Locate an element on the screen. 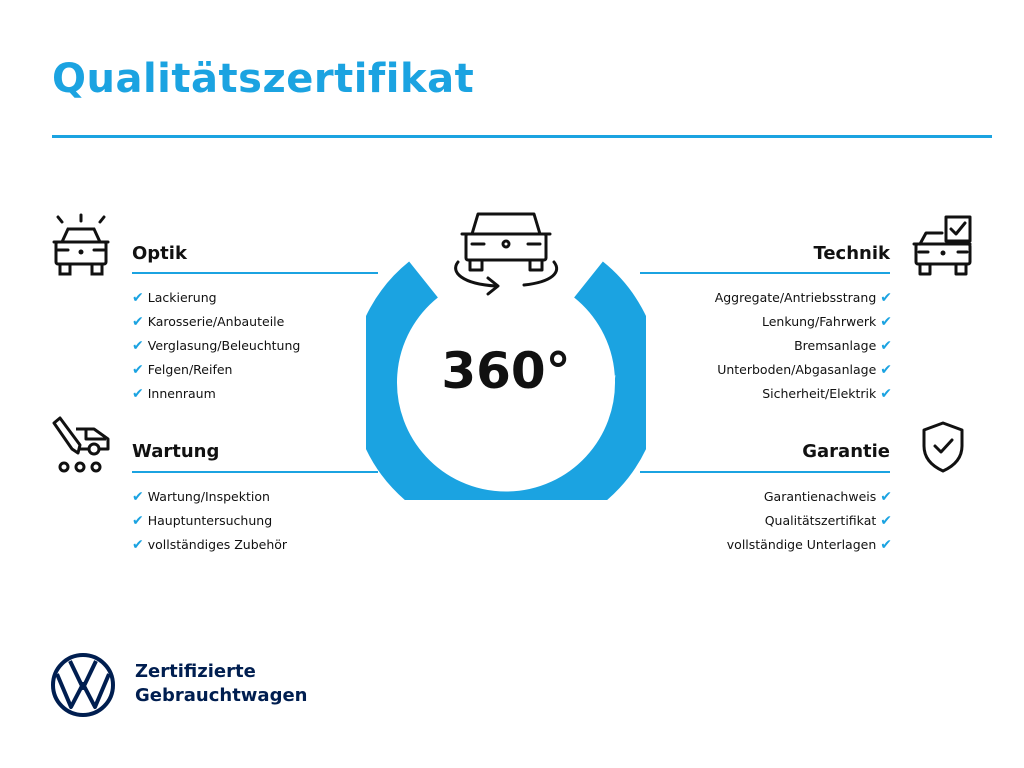 The width and height of the screenshot is (1024, 768). list-item: Garantienachweis ✔ is located at coordinates (827, 497).